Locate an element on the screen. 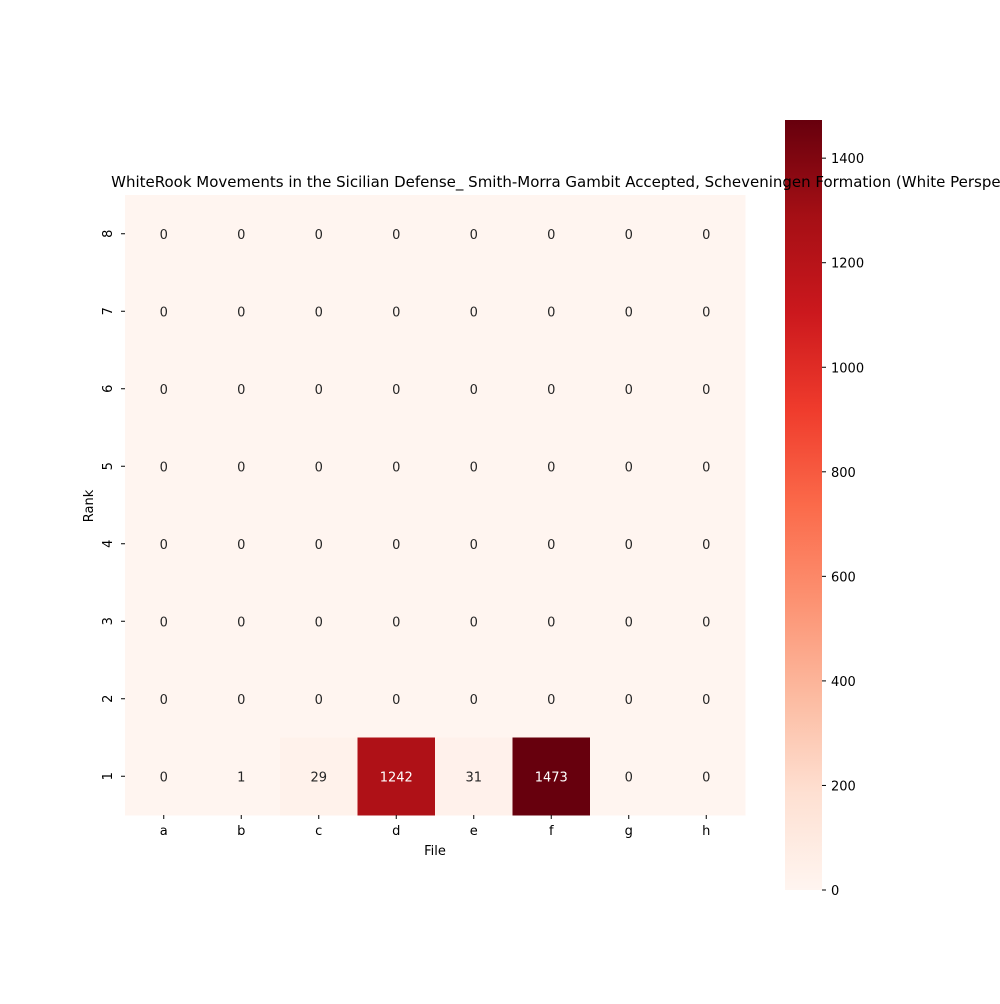  heatmap-cell-b6 is located at coordinates (241, 389).